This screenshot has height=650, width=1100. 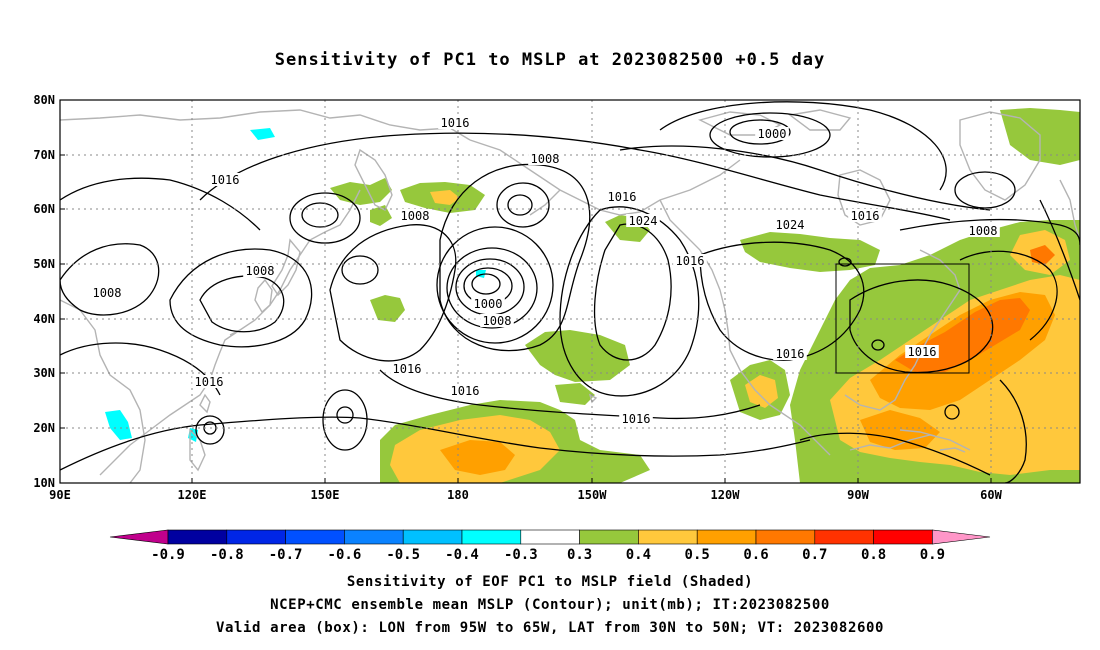 What do you see at coordinates (286, 555) in the screenshot?
I see `colorbar-tick-label: -0.7` at bounding box center [286, 555].